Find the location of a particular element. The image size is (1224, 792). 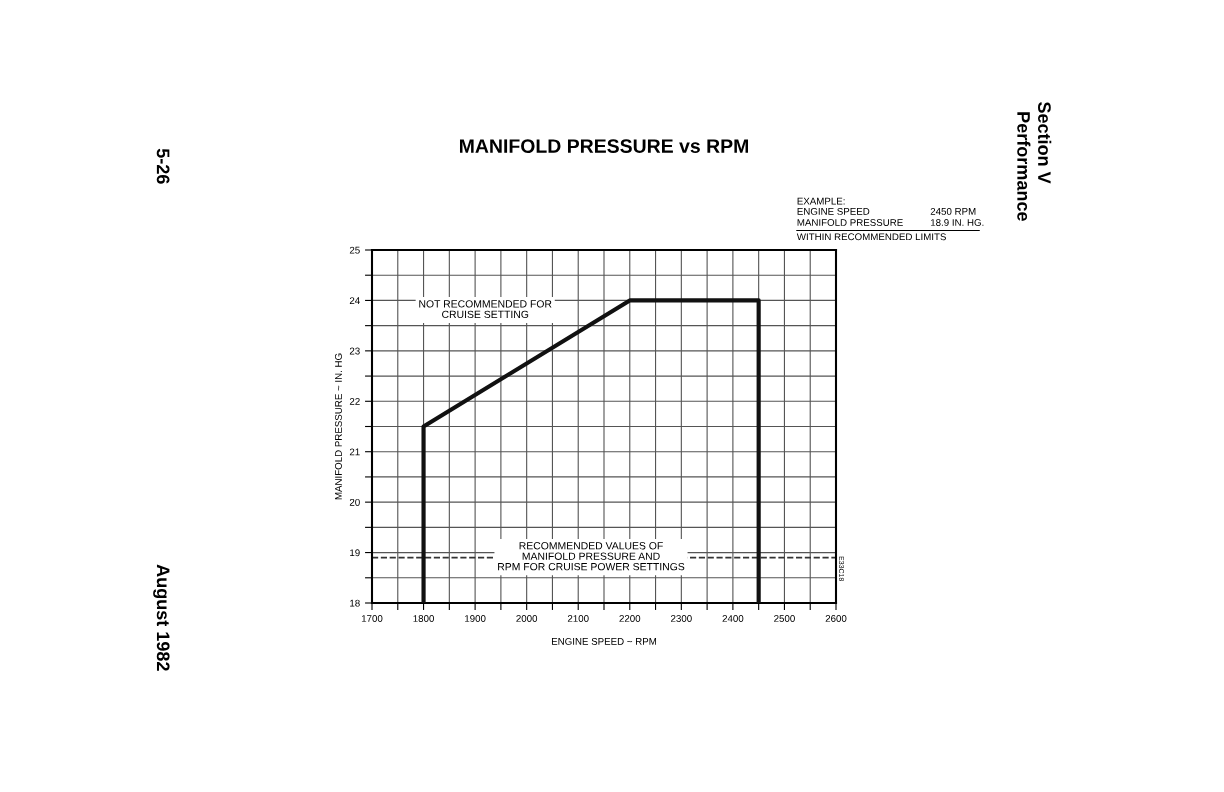

text: Performance is located at coordinates (1024, 166).